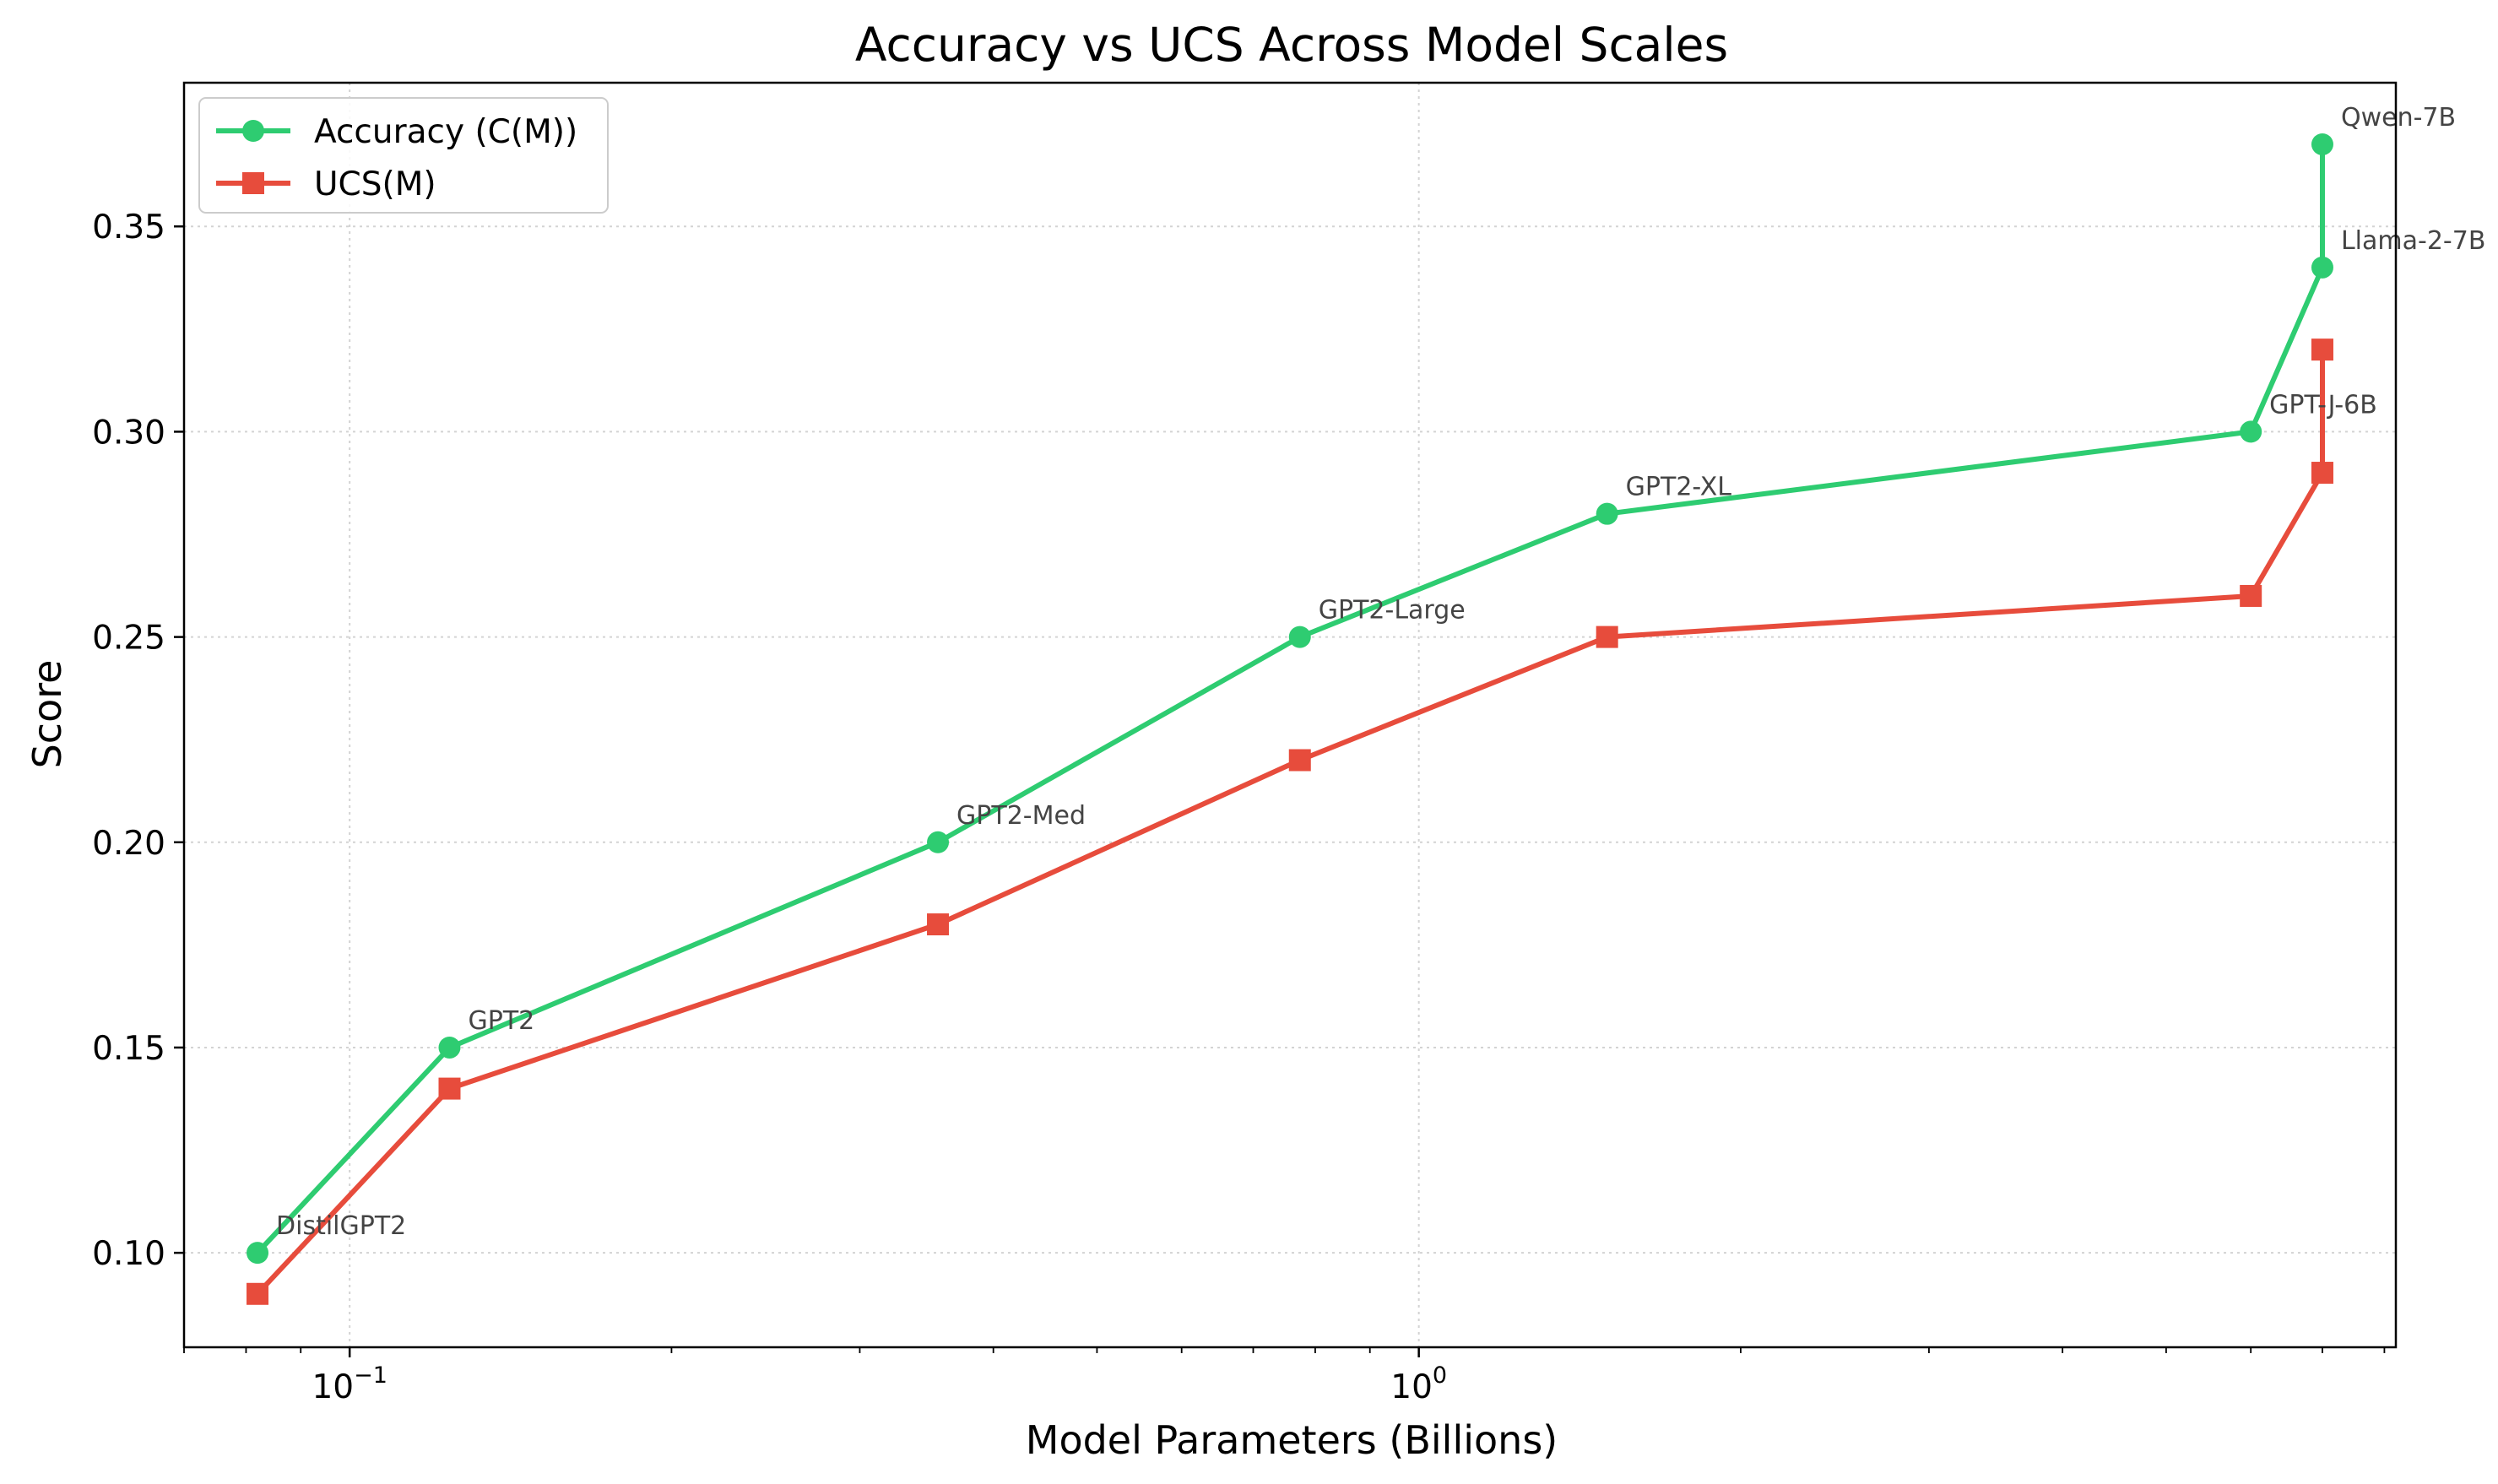 This screenshot has width=2498, height=1484. What do you see at coordinates (2399, 118) in the screenshot?
I see `model-label: Qwen-7B` at bounding box center [2399, 118].